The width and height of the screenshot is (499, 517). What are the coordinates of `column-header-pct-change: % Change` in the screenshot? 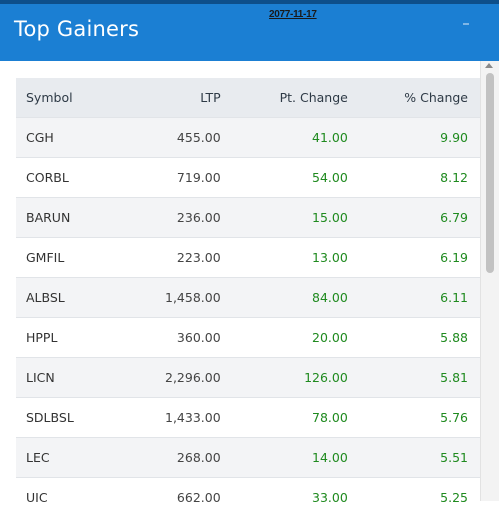 It's located at (436, 97).